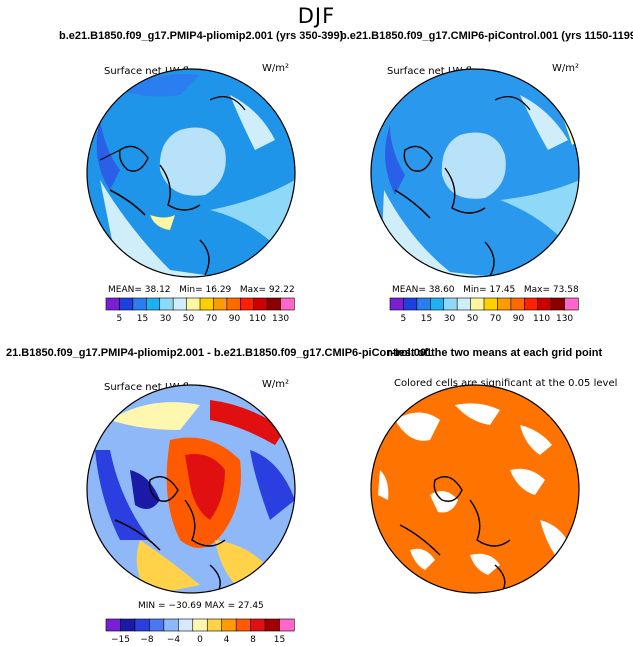  Describe the element at coordinates (473, 319) in the screenshot. I see `run2-colorbar-tick: 50` at that location.